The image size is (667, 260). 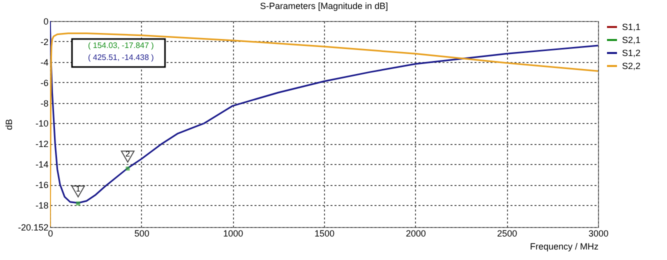 I want to click on y-tick-label: -20.152, so click(x=33, y=227).